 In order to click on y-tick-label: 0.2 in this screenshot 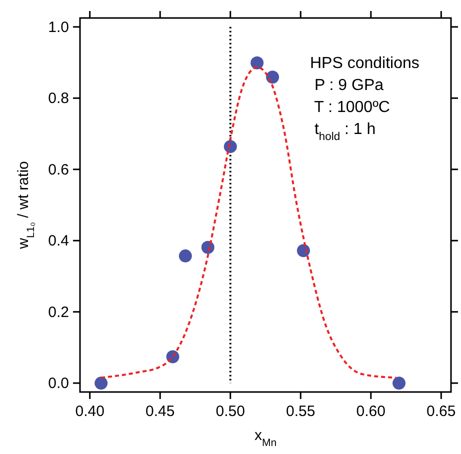, I will do `click(58, 312)`.